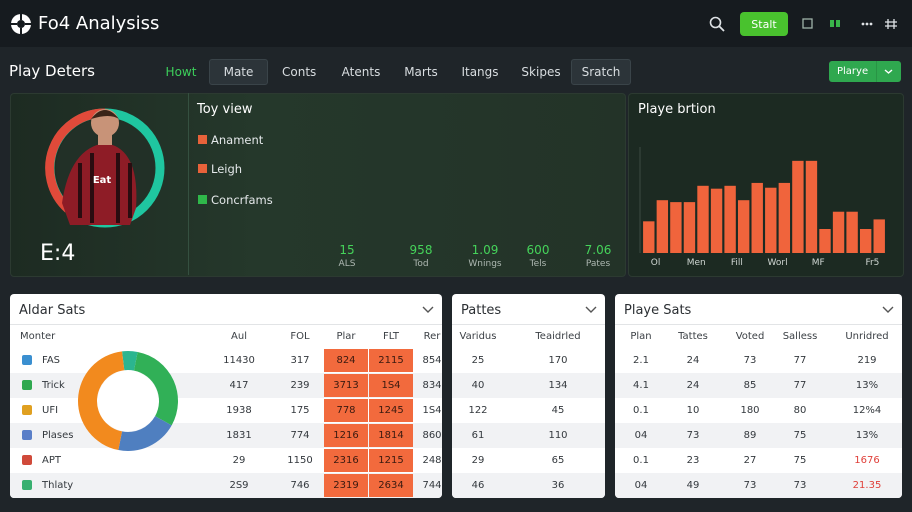 This screenshot has height=512, width=912. I want to click on chart-title: Playe brtion, so click(677, 109).